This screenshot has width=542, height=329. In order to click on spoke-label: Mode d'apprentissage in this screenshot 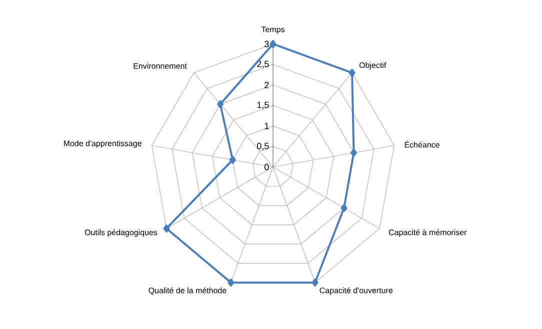, I will do `click(103, 144)`.